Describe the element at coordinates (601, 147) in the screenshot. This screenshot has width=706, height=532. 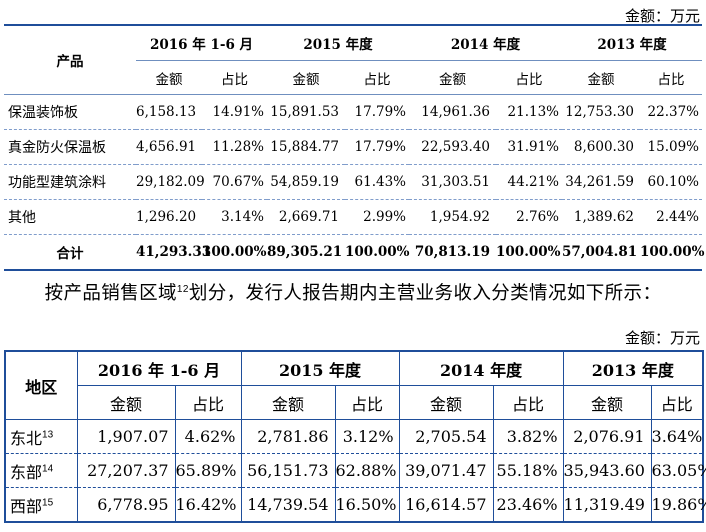
I see `amount-cell: 8,600.30` at that location.